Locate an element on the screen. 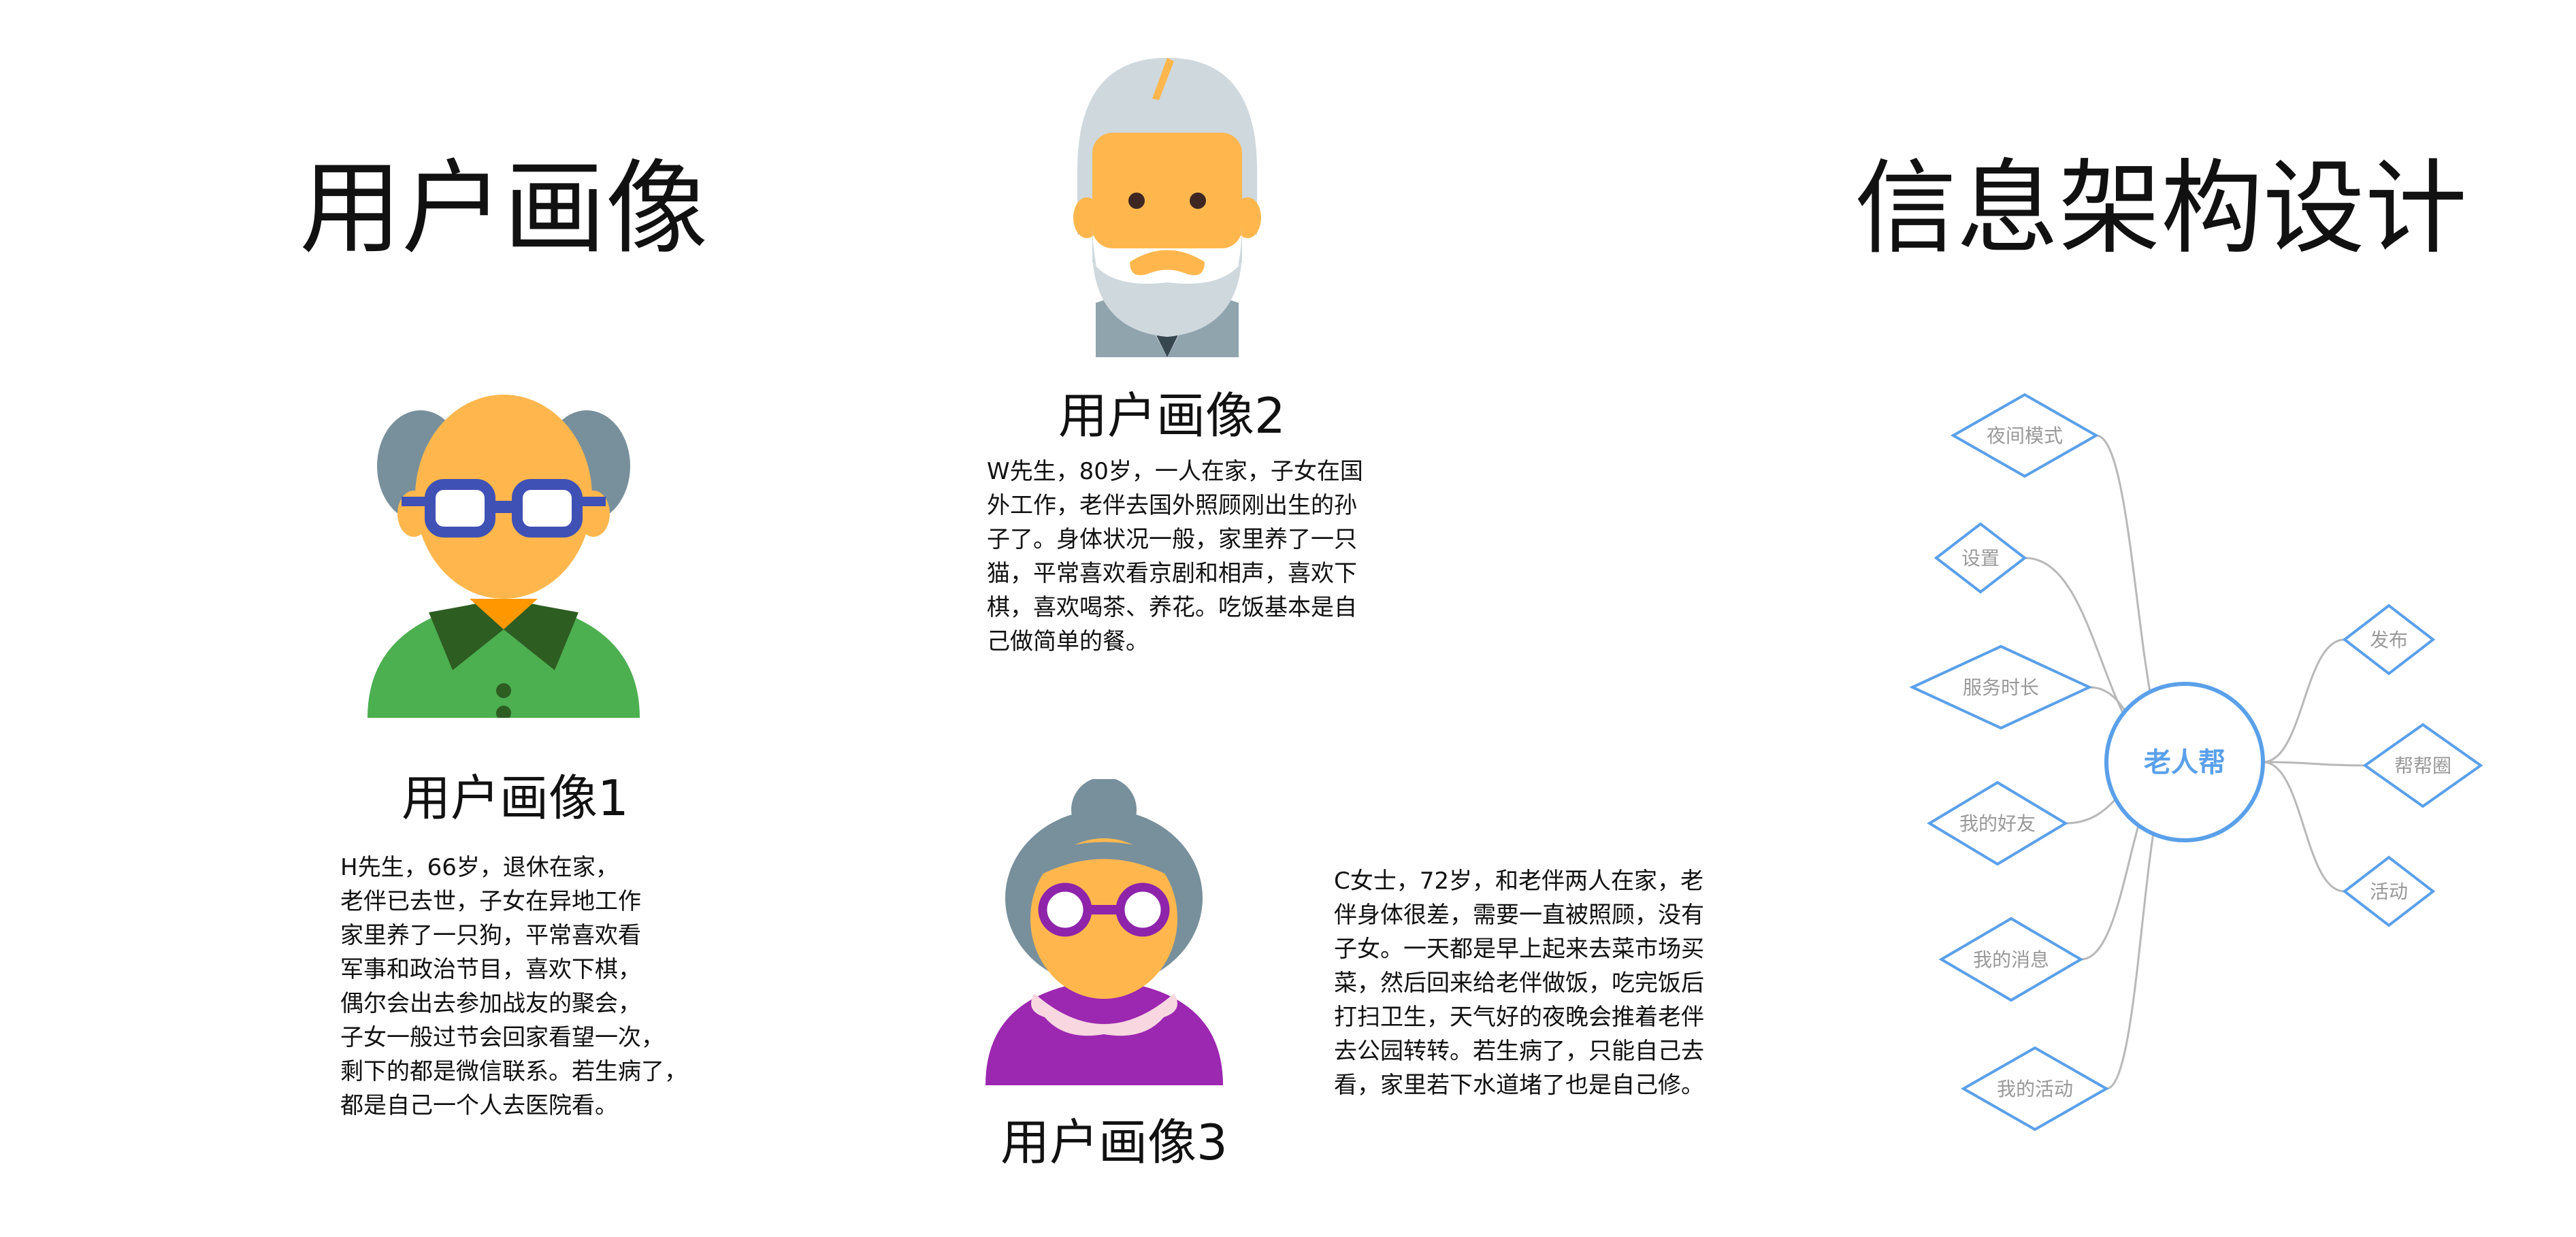 The width and height of the screenshot is (2576, 1237). mind-map-node-9: 活动 is located at coordinates (2389, 891).